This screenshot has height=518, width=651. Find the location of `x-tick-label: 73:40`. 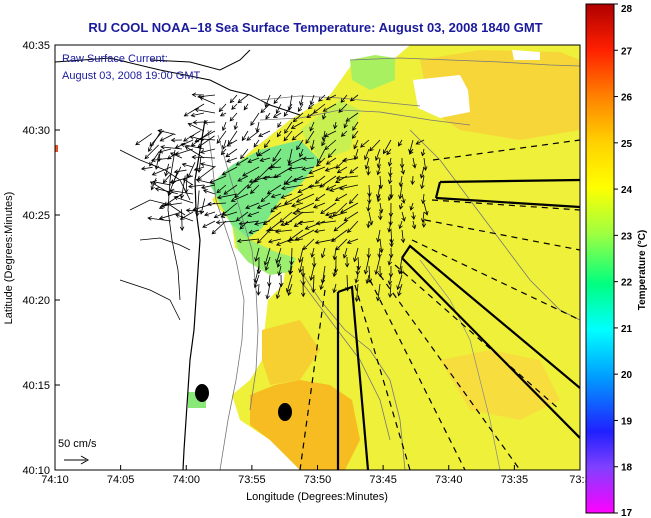

x-tick-label: 73:40 is located at coordinates (449, 480).